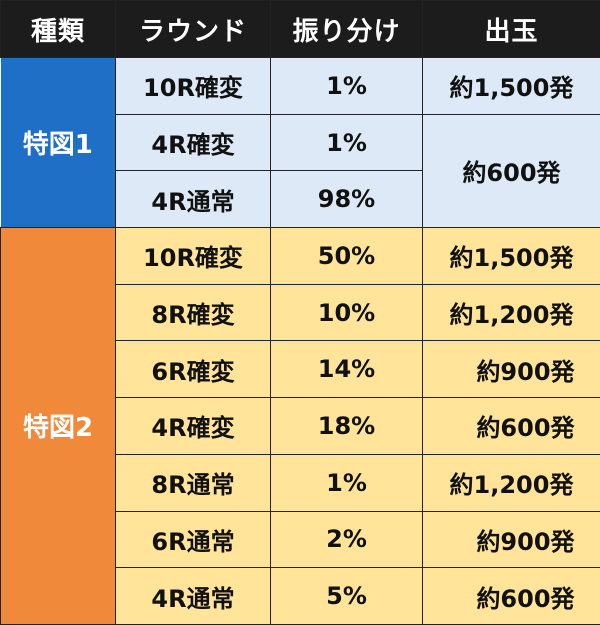  Describe the element at coordinates (193, 29) in the screenshot. I see `header-round: ラウンド` at that location.